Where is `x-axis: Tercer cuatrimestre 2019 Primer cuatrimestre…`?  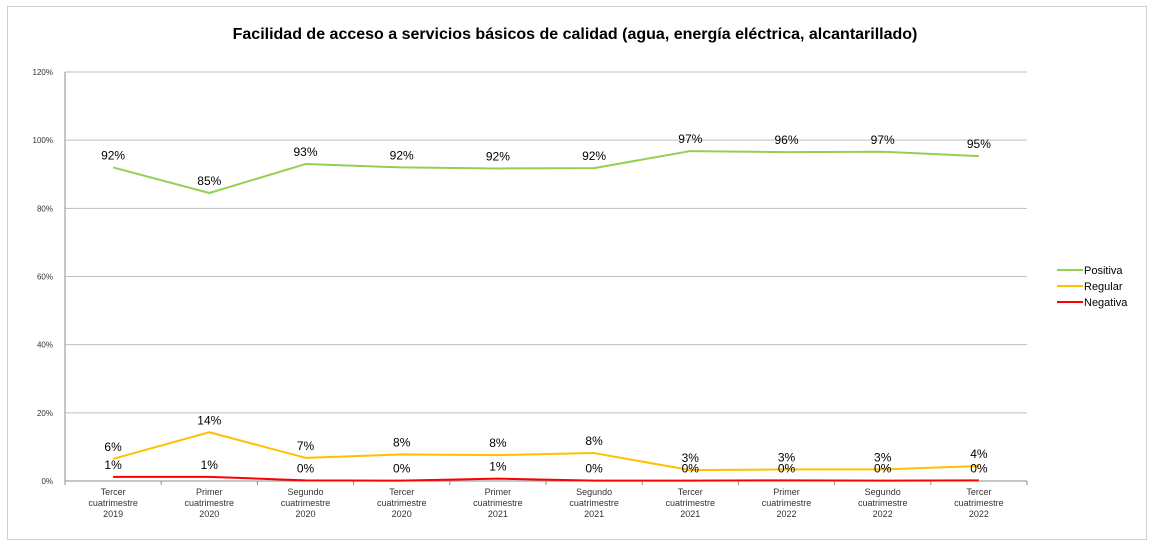
x-axis: Tercer cuatrimestre 2019 Primer cuatrimestre… is located at coordinates (546, 500).